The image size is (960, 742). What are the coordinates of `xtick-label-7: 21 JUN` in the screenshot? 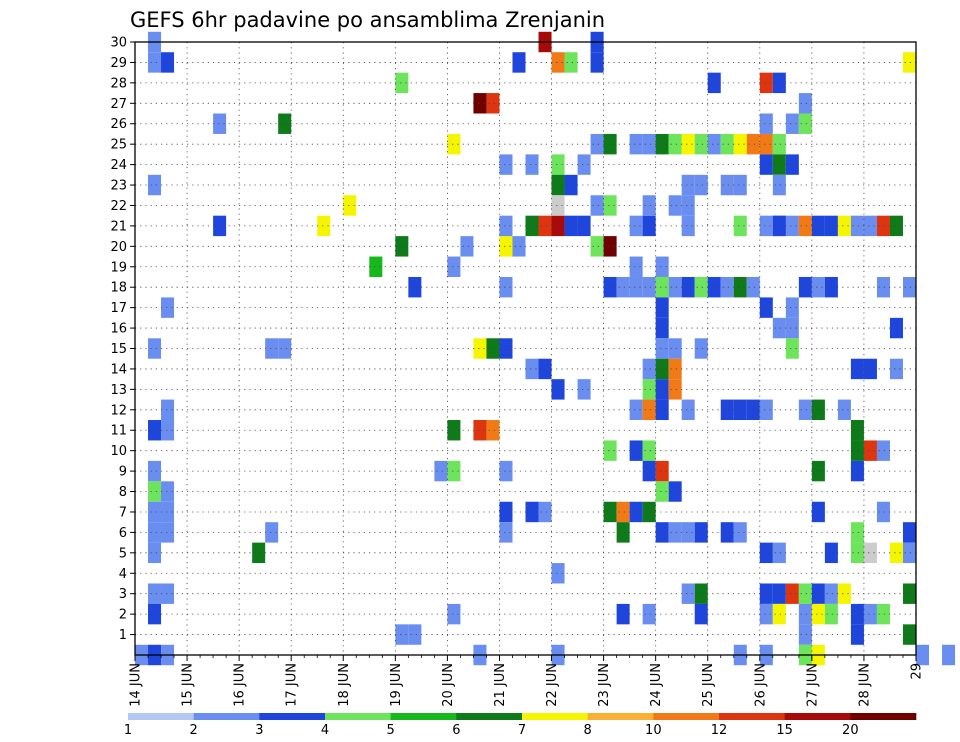 It's located at (500, 685).